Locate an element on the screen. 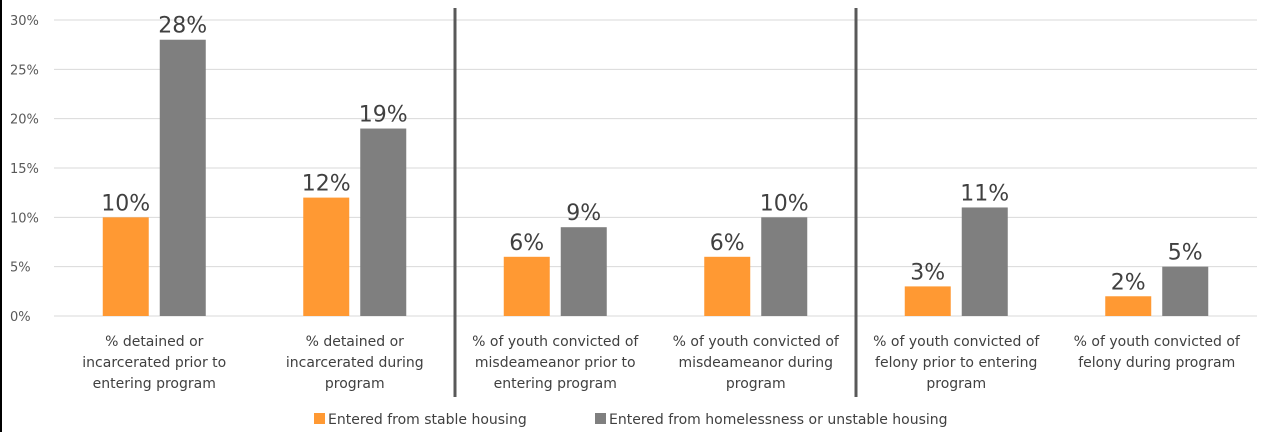 The image size is (1268, 432). data-label: 9% is located at coordinates (583, 213).